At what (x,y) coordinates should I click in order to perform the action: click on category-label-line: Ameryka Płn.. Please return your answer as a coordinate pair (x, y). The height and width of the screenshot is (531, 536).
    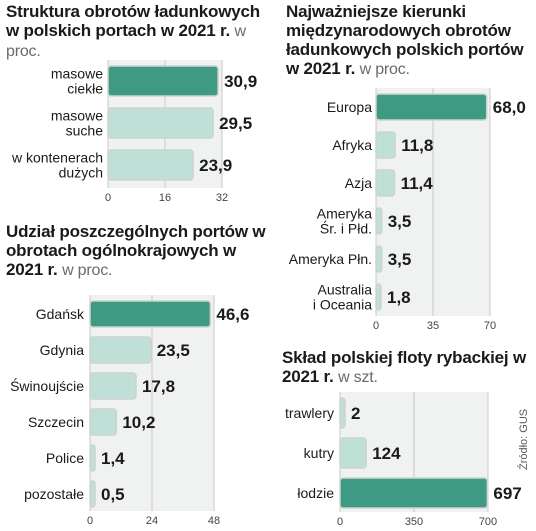
    Looking at the image, I should click on (330, 259).